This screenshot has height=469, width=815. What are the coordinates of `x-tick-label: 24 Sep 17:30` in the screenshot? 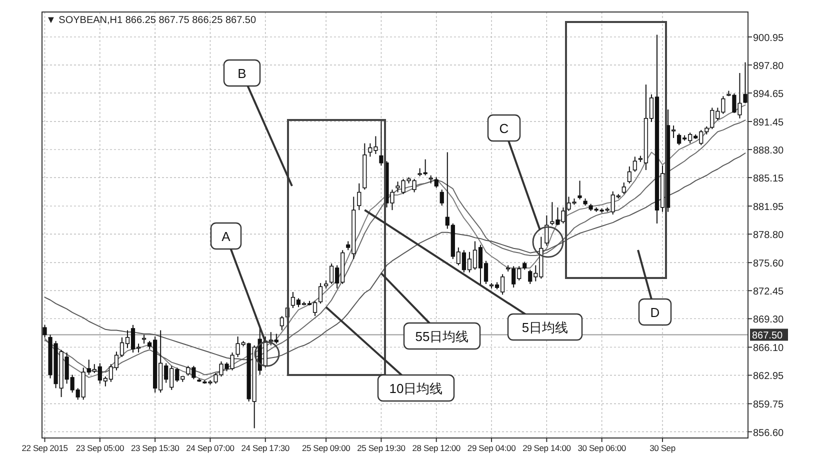 It's located at (265, 448).